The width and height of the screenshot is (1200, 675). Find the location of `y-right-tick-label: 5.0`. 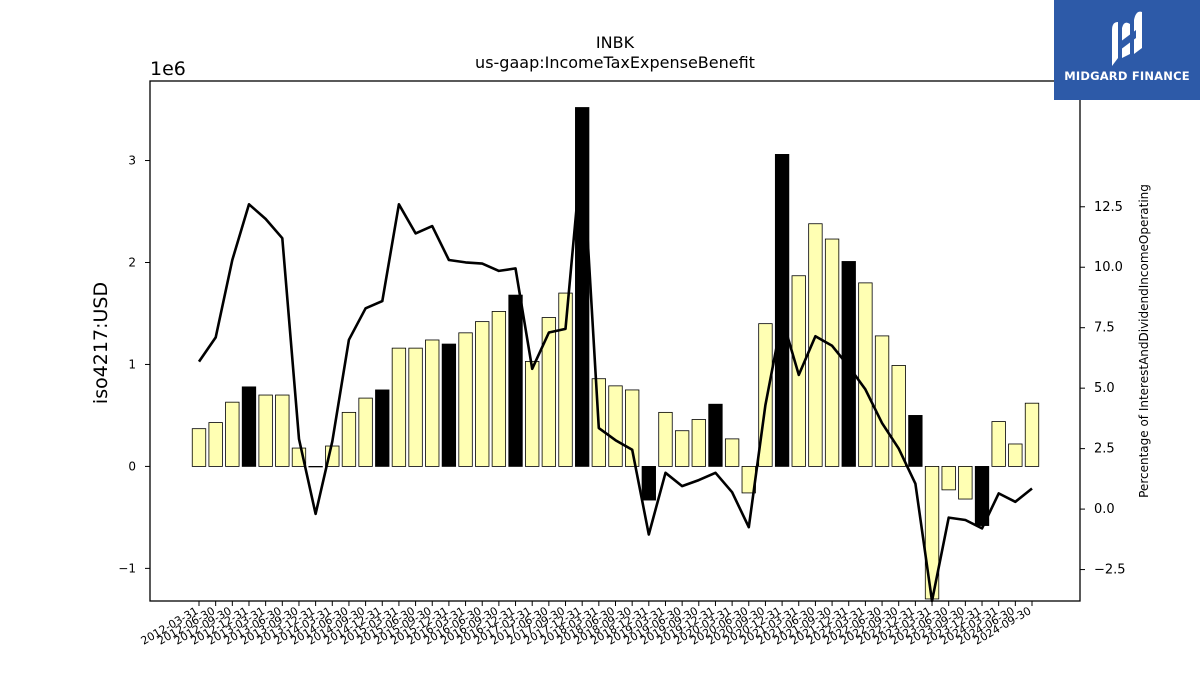

y-right-tick-label: 5.0 is located at coordinates (1104, 388).